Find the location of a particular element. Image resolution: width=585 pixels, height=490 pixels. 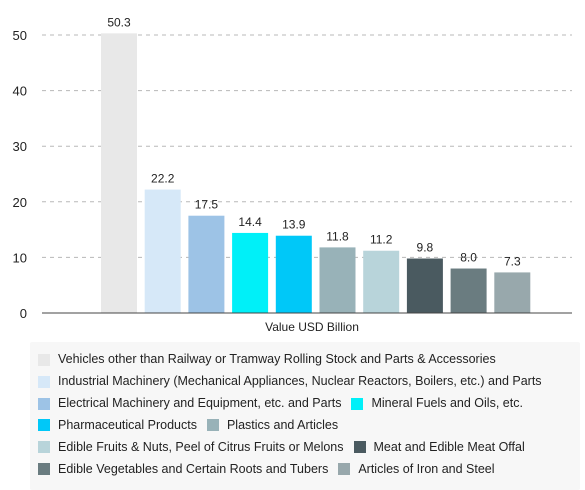

data-label: 14.4 is located at coordinates (250, 222).